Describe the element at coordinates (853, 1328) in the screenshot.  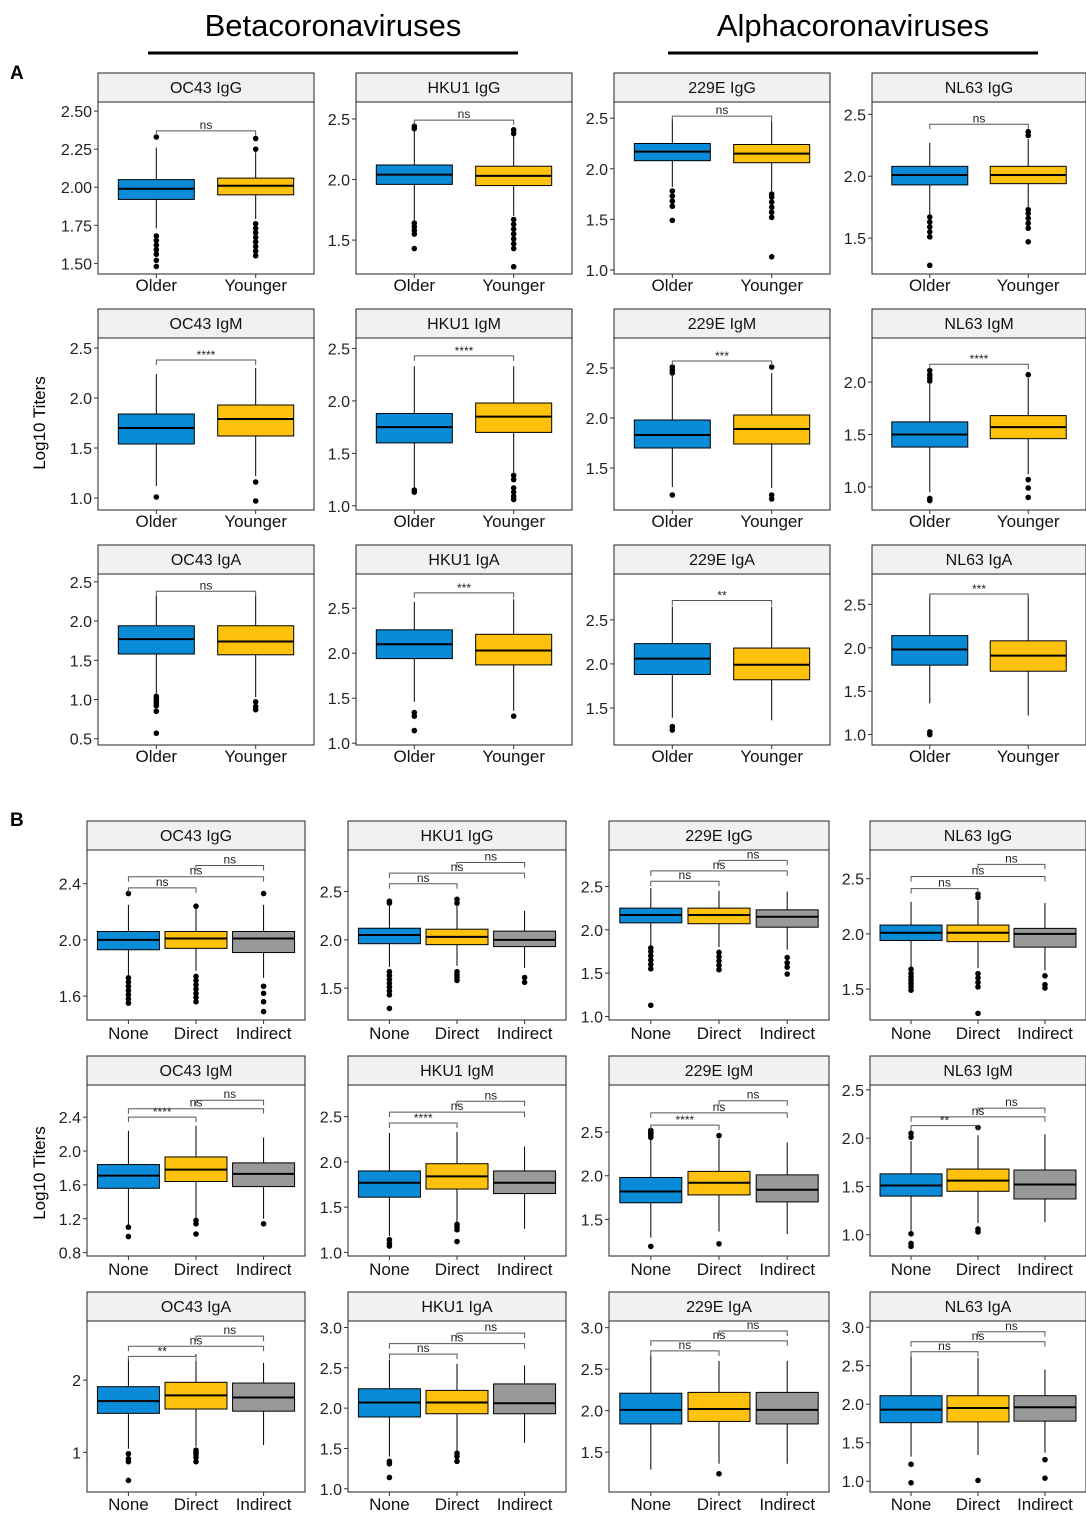
I see `y-tick-label: 3.0` at that location.